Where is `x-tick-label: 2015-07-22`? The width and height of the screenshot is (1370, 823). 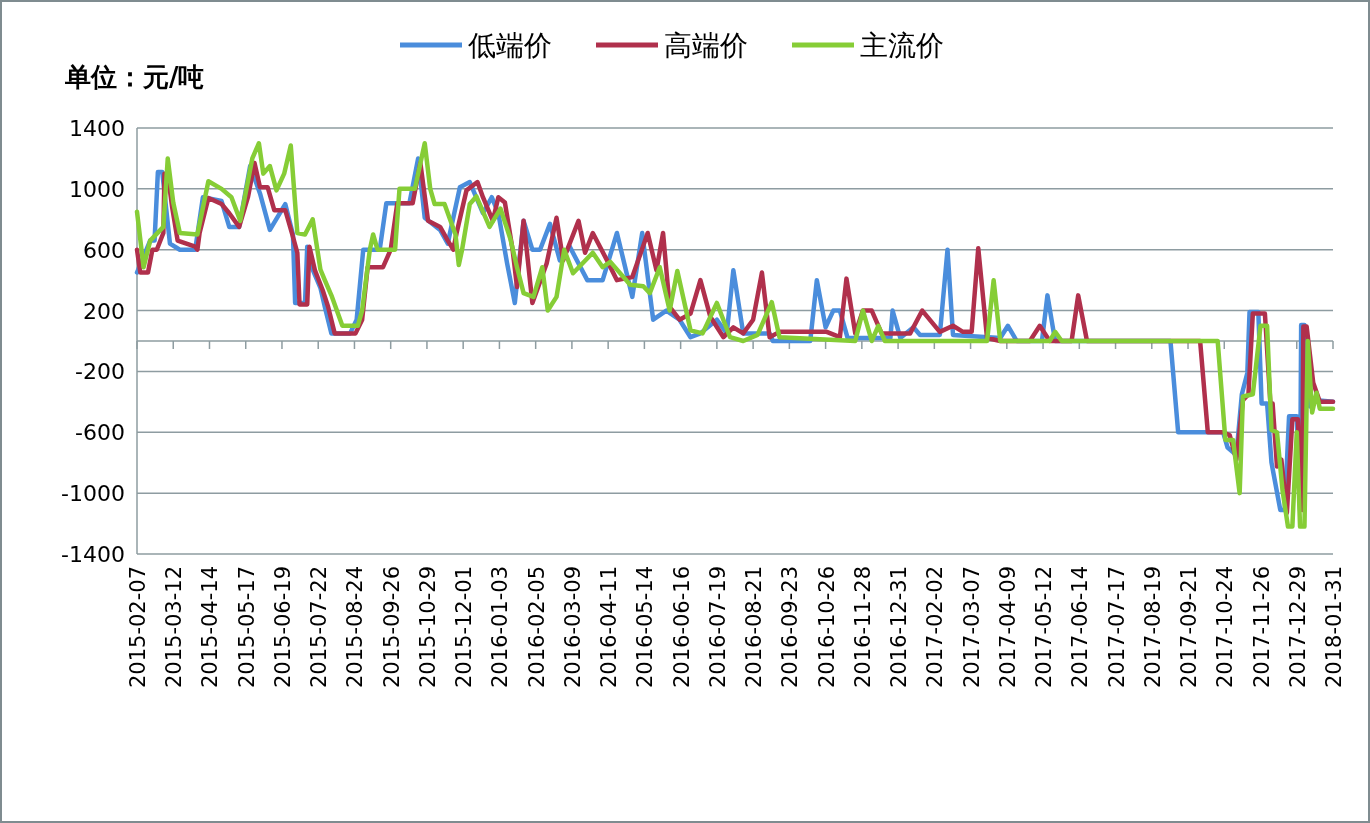 x-tick-label: 2015-07-22 is located at coordinates (319, 627).